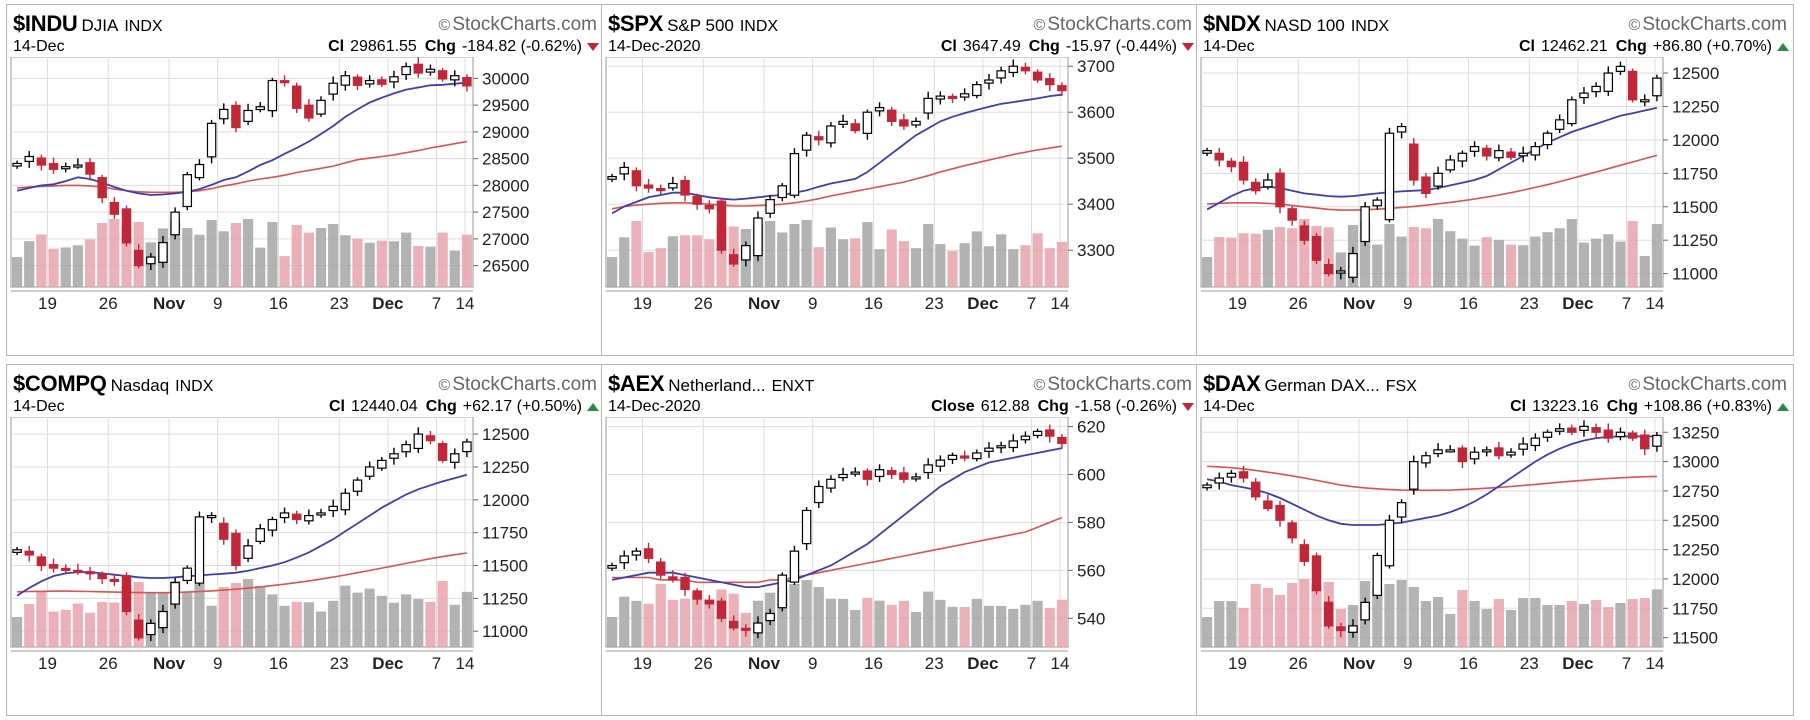  Describe the element at coordinates (1091, 427) in the screenshot. I see `y-tick-label: 620` at that location.